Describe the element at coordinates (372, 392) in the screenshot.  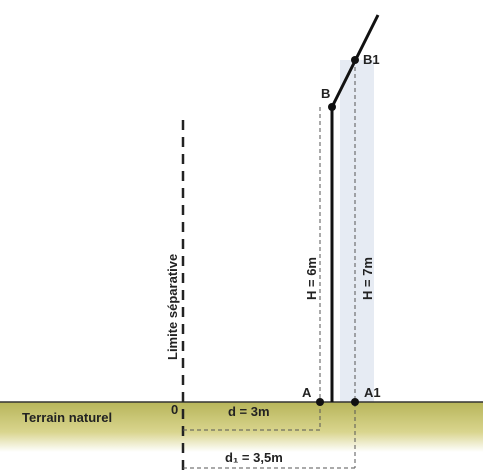
I see `point-label: A1` at that location.